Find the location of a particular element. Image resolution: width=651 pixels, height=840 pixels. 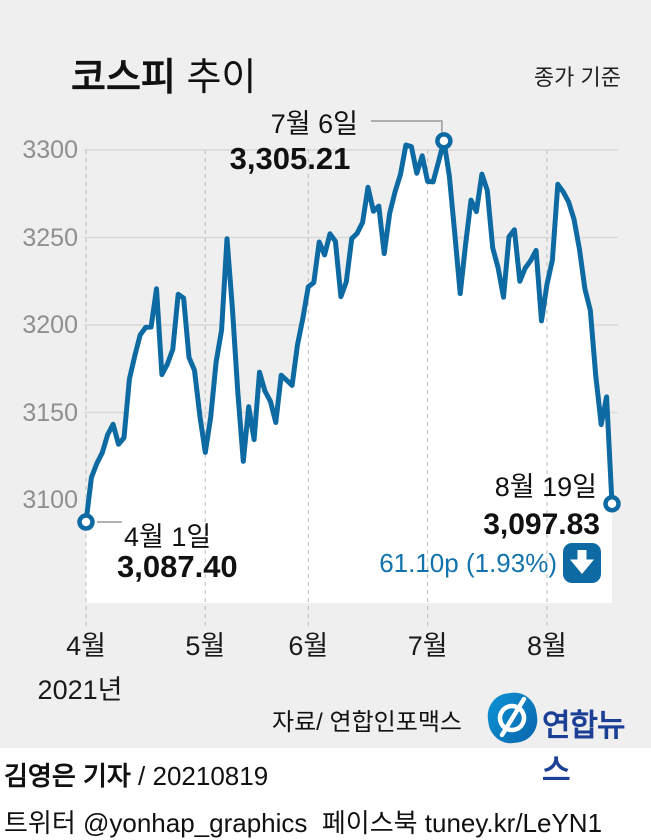

yonhap-logo: 연합뉴스 is located at coordinates (566, 739).